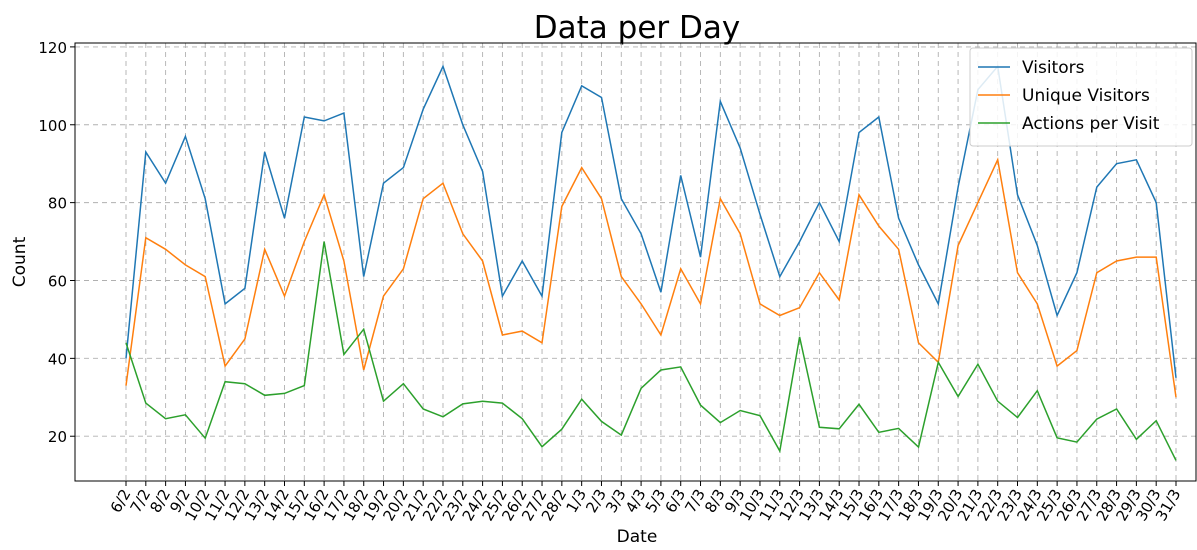 This screenshot has height=550, width=1197. What do you see at coordinates (57, 437) in the screenshot?
I see `y-tick-label: 20` at bounding box center [57, 437].